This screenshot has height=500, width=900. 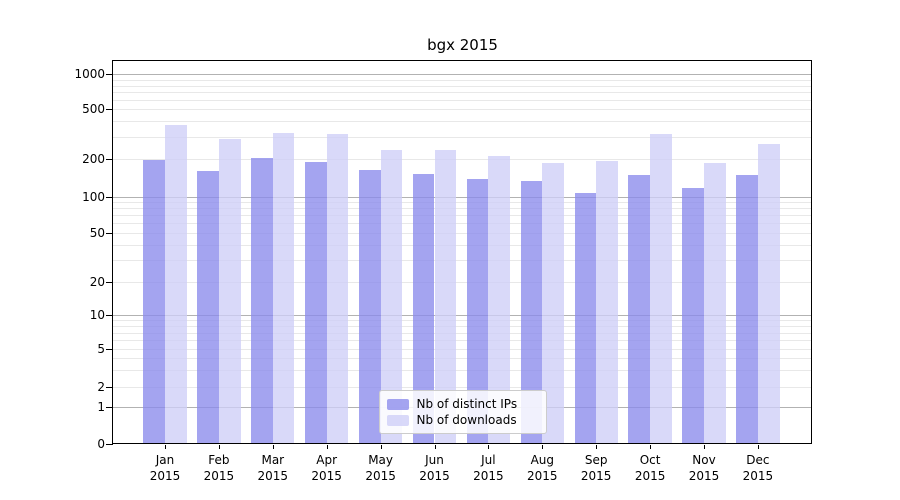 What do you see at coordinates (165, 468) in the screenshot?
I see `x-tick-label: Jan 2015` at bounding box center [165, 468].